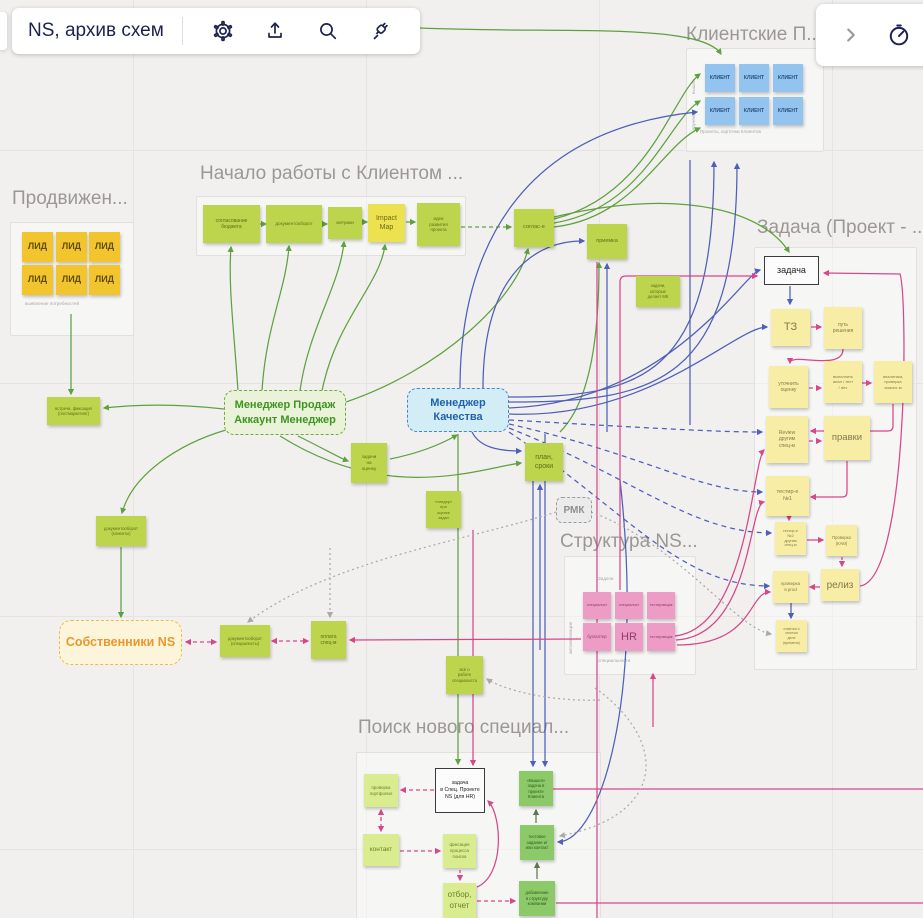 The width and height of the screenshot is (923, 918). What do you see at coordinates (121, 531) in the screenshot?
I see `sticky-docflow-clients: документооборот (клиенты)` at bounding box center [121, 531].